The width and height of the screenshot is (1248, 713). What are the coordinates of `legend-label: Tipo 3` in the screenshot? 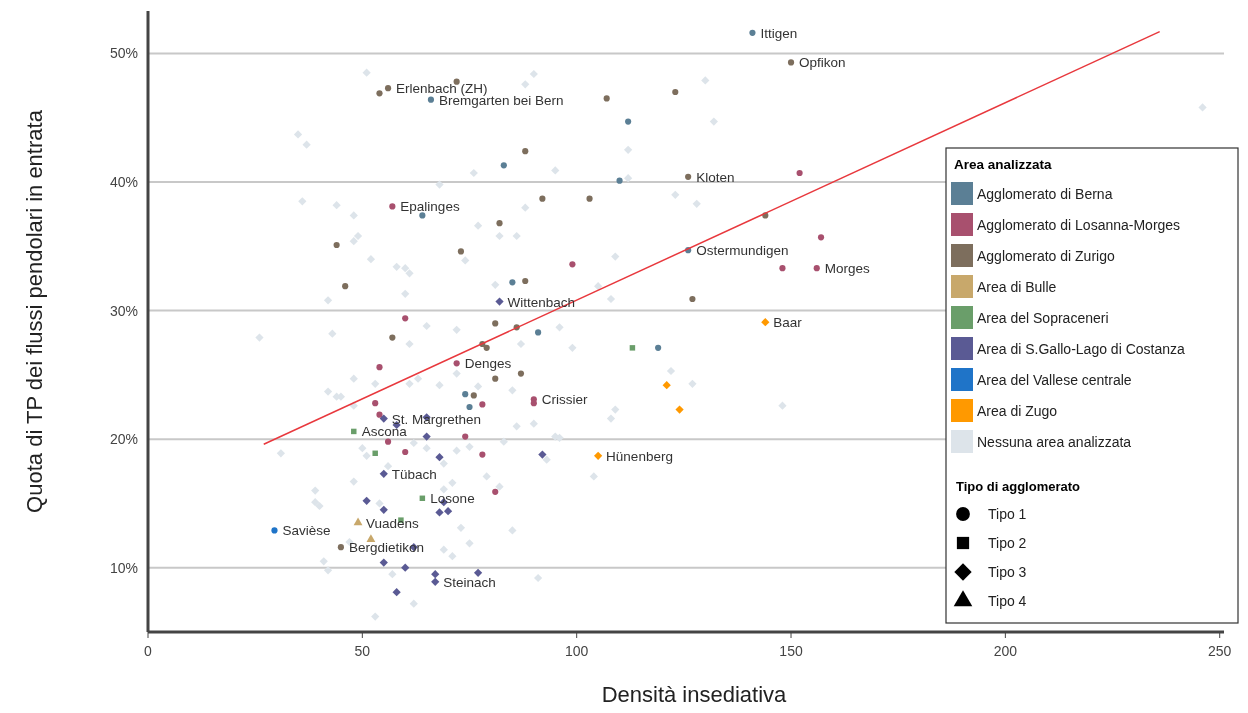 It's located at (1007, 572).